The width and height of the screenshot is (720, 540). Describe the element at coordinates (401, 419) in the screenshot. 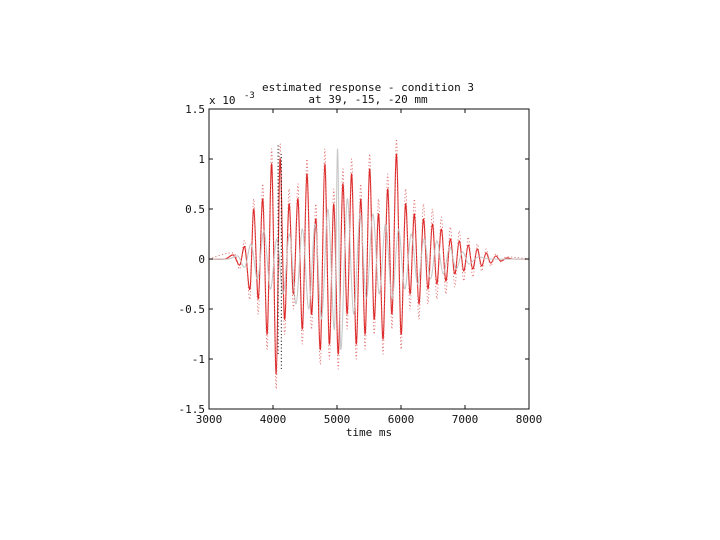

I see `x-tick-label: 6000` at that location.